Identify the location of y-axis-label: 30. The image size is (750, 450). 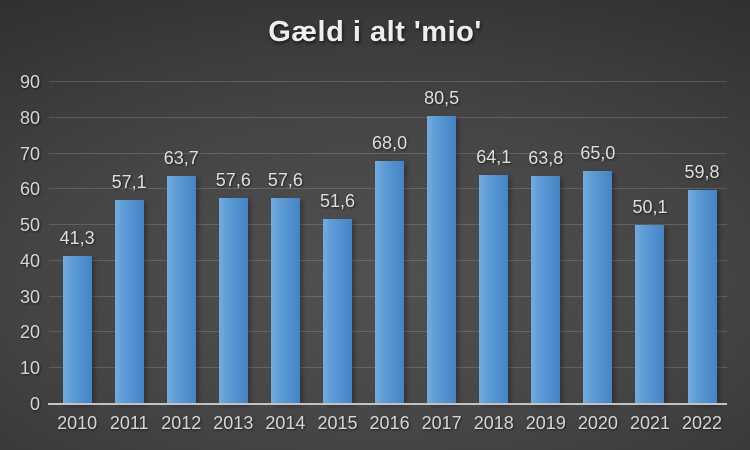
(29, 296).